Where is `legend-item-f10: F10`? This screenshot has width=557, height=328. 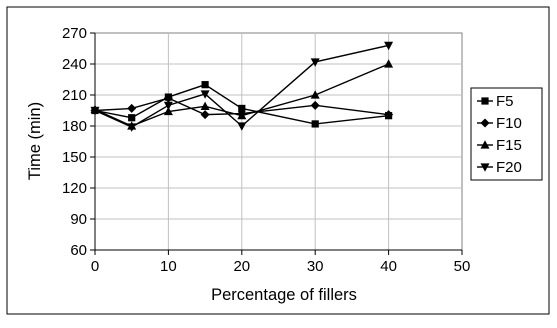 legend-item-f10: F10 is located at coordinates (499, 123).